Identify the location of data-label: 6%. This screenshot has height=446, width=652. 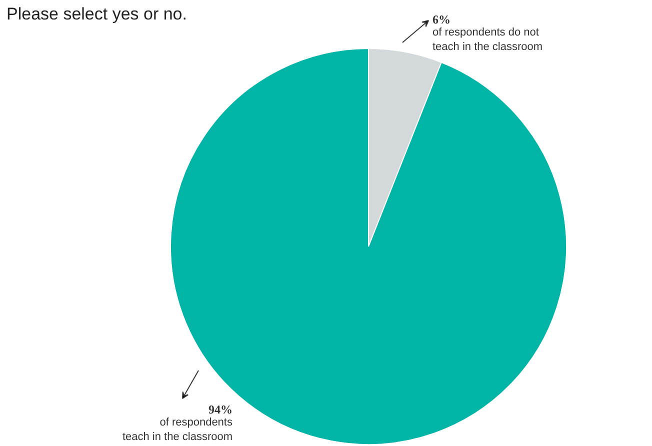
(441, 19).